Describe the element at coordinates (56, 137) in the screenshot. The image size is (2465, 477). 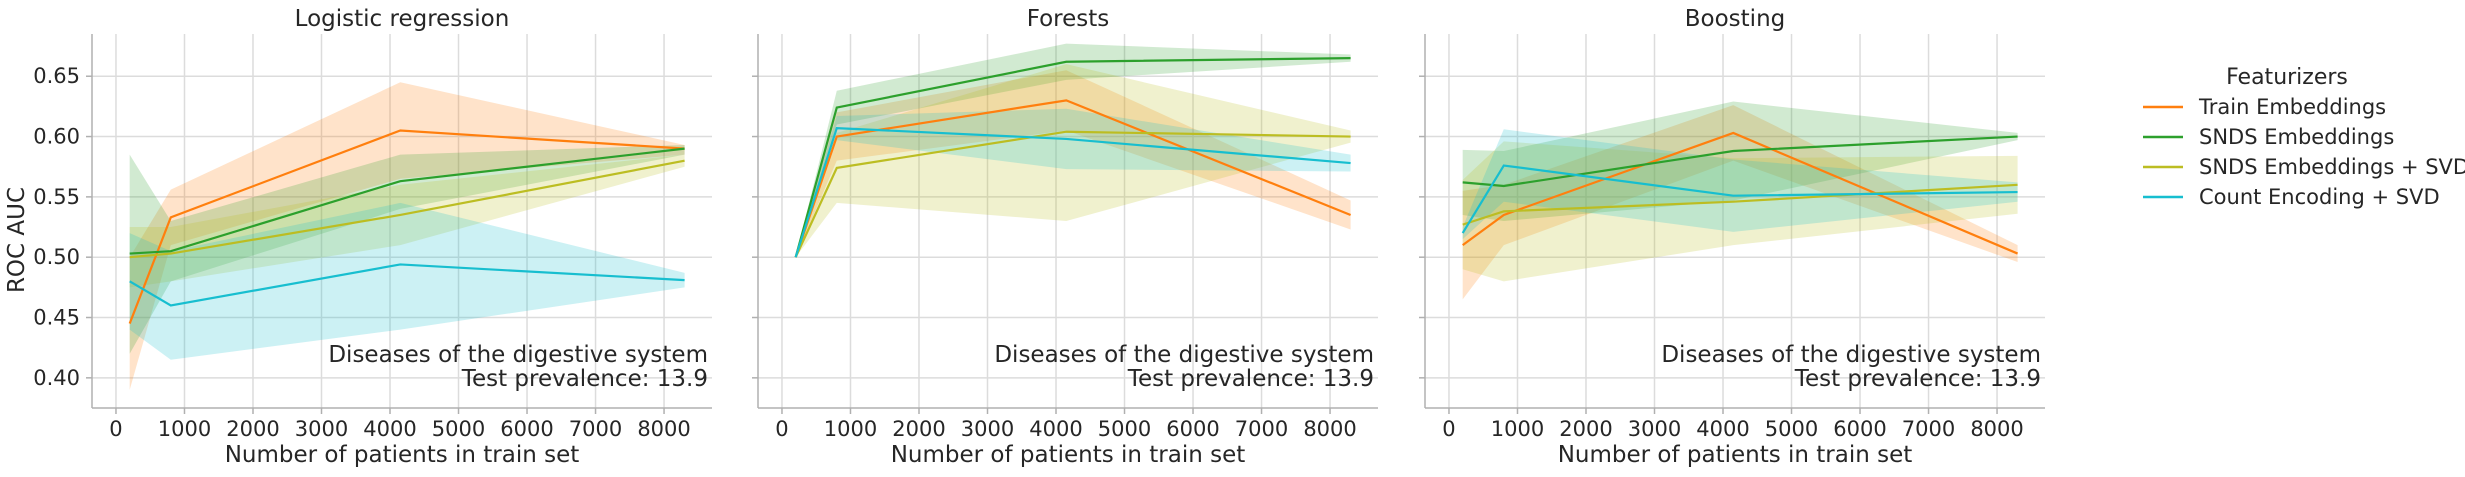
I see `y-tick-label: 0.60` at that location.